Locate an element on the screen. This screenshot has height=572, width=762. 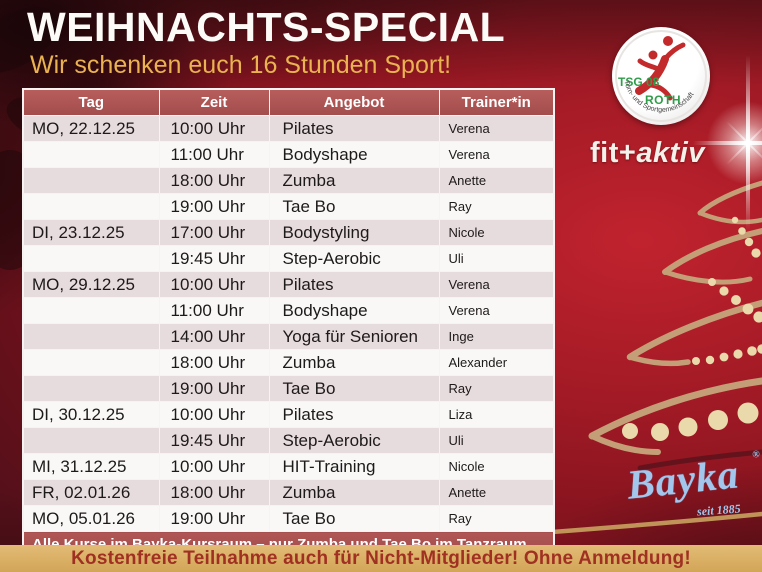
page-subtitle: Wir schenken euch 16 Stunden Sport! is located at coordinates (241, 65).